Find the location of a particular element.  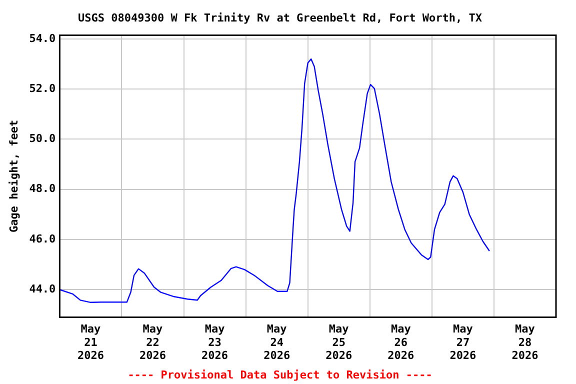

x-tick-label: May 23 2026 is located at coordinates (215, 342).